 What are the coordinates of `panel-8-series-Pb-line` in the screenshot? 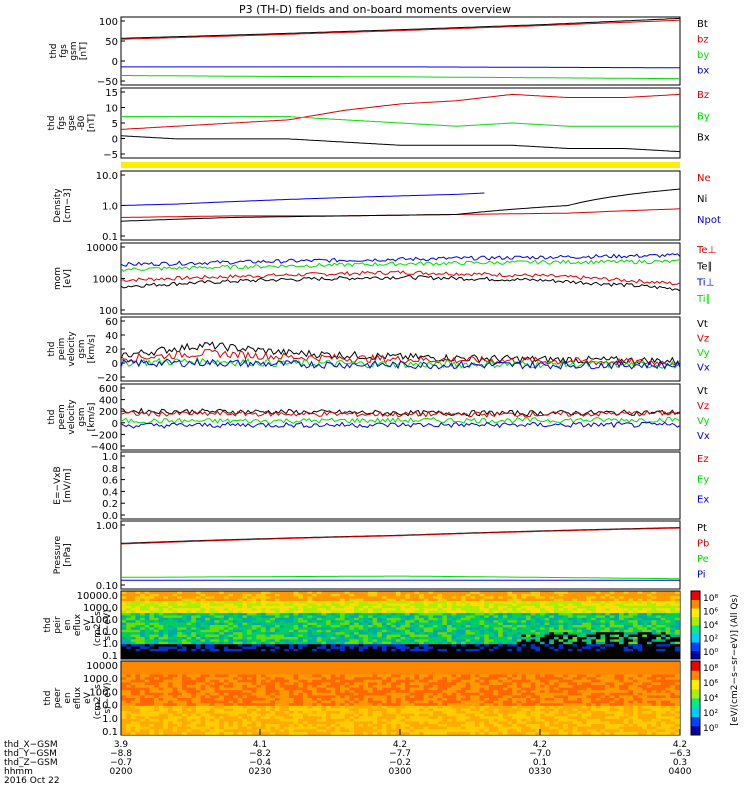 It's located at (400, 536).